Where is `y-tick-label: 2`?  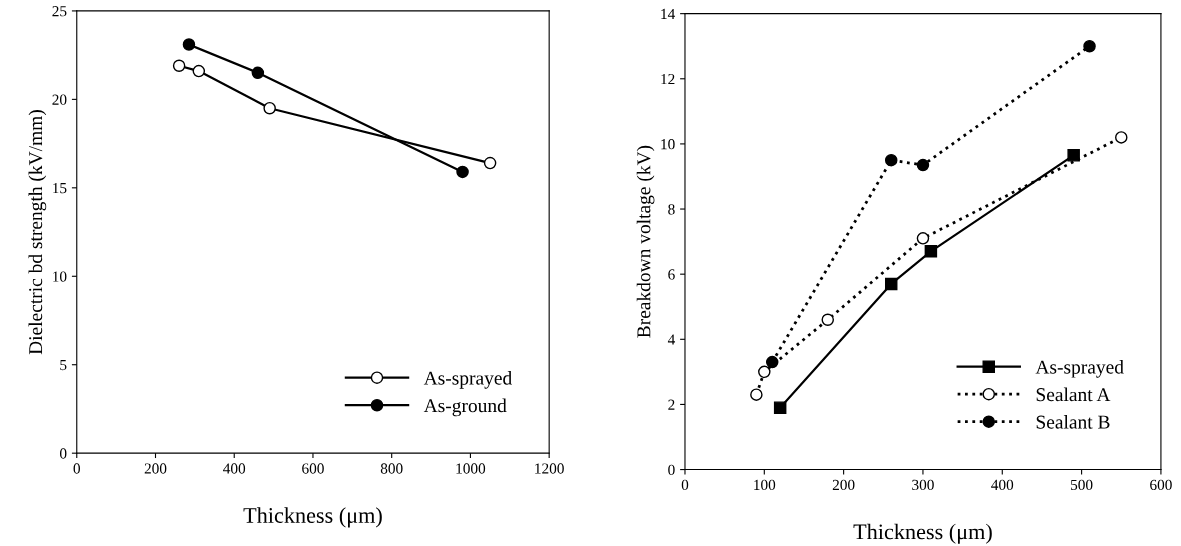 y-tick-label: 2 is located at coordinates (671, 404).